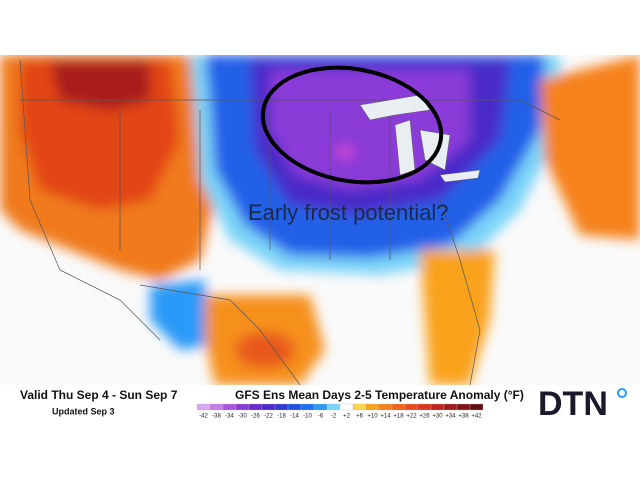  I want to click on colorbar-label: +10, so click(372, 417).